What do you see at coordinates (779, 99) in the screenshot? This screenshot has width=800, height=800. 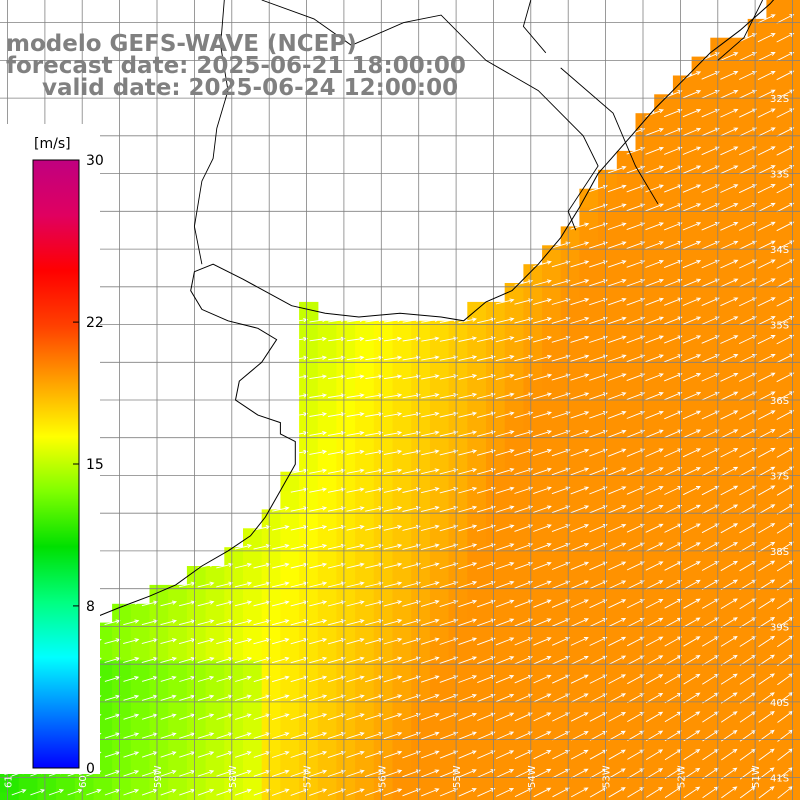 I see `latitude-label: 32S` at bounding box center [779, 99].